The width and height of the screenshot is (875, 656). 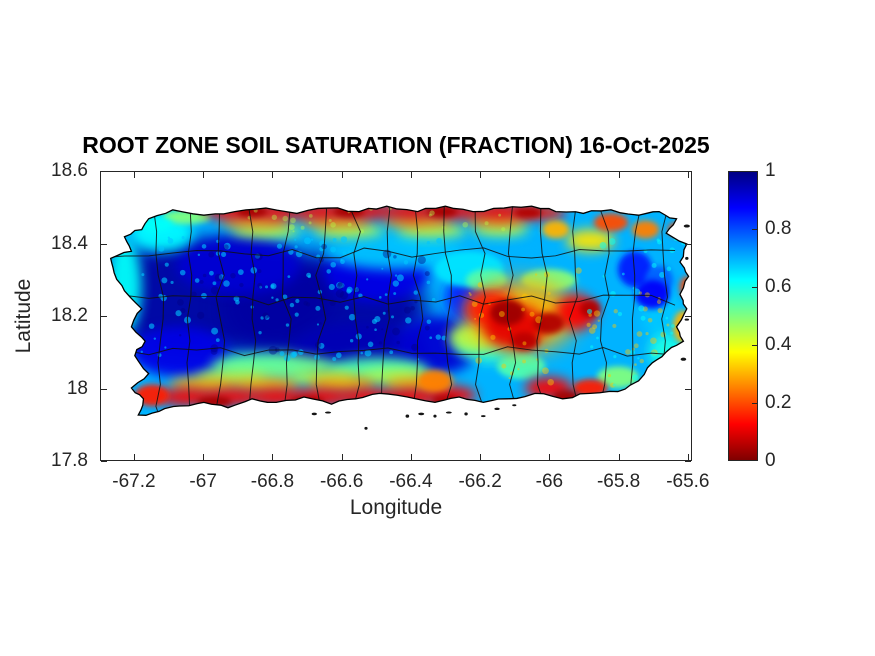 What do you see at coordinates (69, 460) in the screenshot?
I see `y-tick-label: 17.8` at bounding box center [69, 460].